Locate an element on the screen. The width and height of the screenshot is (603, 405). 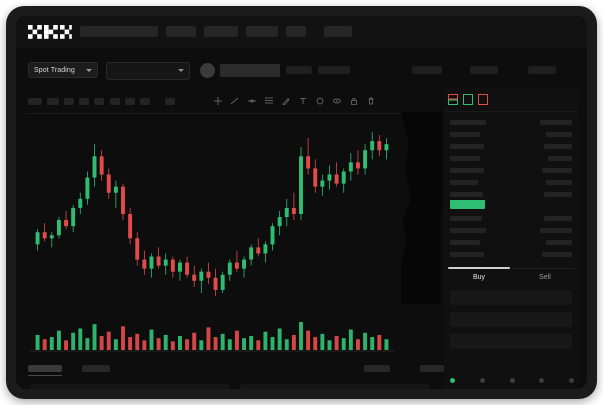
fib-icon is located at coordinates (269, 101).